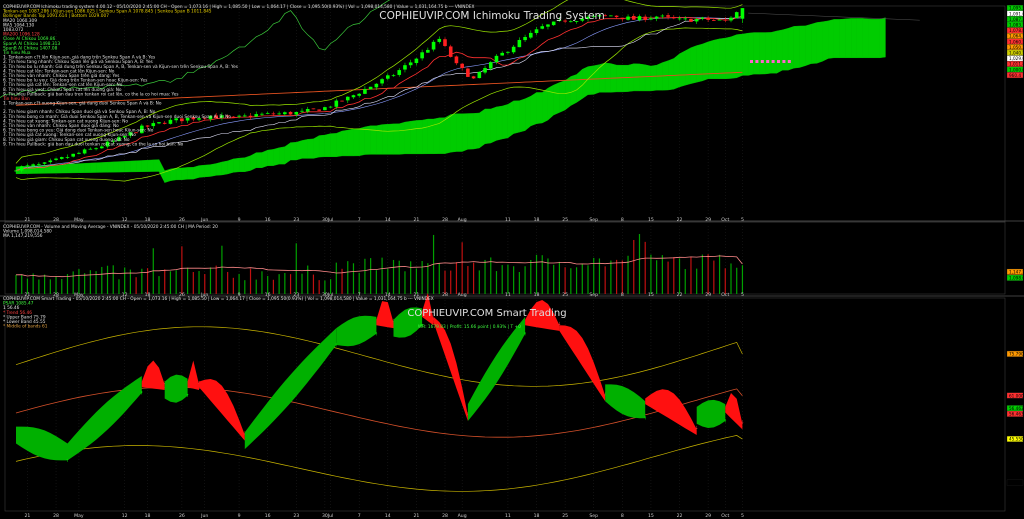  What do you see at coordinates (125, 220) in the screenshot?
I see `x-tick-label: 12` at bounding box center [125, 220].